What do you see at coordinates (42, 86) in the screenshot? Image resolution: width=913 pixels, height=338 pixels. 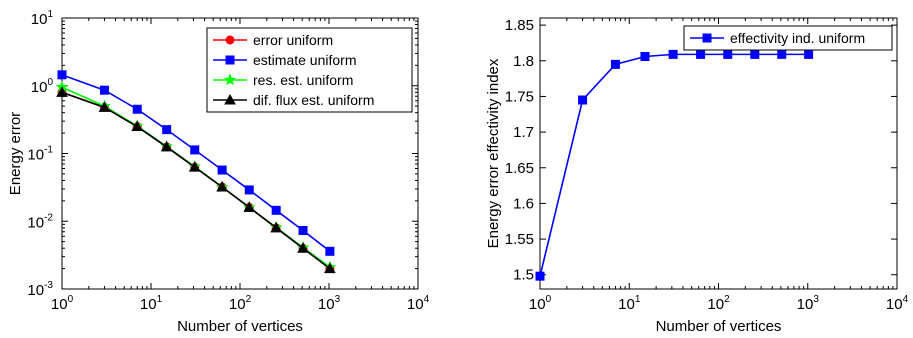 I see `y-tick-label: 10⁰` at bounding box center [42, 86].